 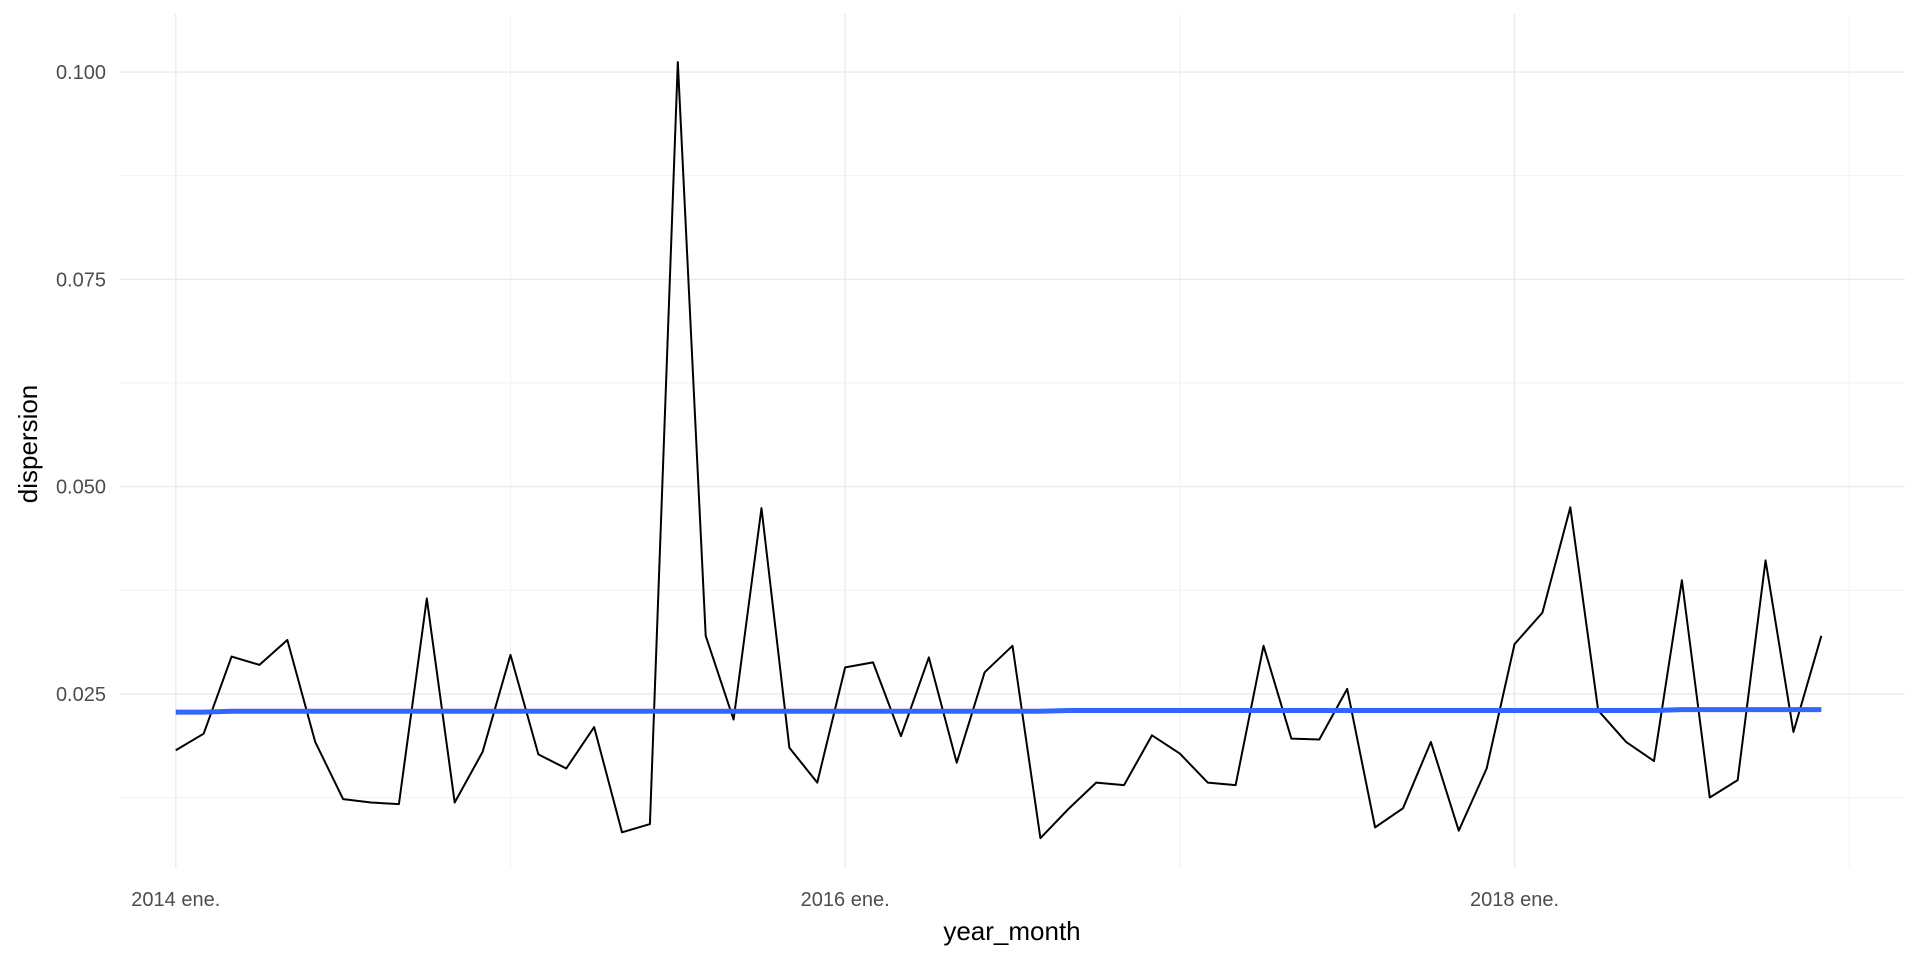 What do you see at coordinates (81, 280) in the screenshot?
I see `y-tick-label: 0.075` at bounding box center [81, 280].